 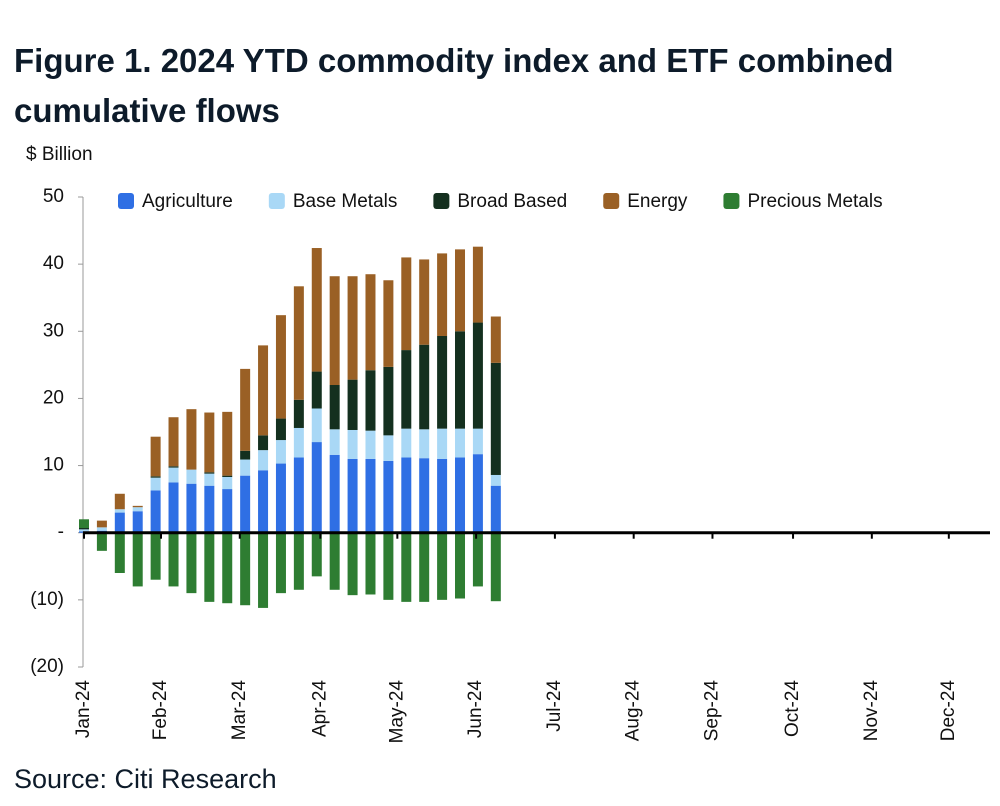 I want to click on x-tick-label: Jan-24, so click(x=83, y=709).